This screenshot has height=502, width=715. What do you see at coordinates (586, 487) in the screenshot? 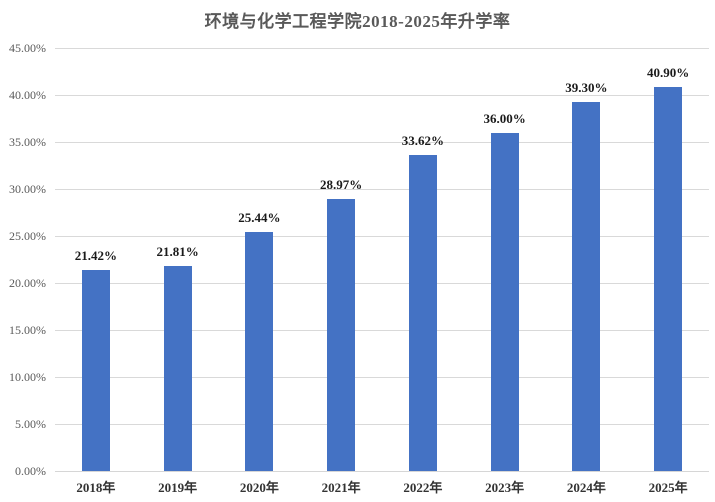
I see `x-axis-tick-label: 2024年` at bounding box center [586, 487].